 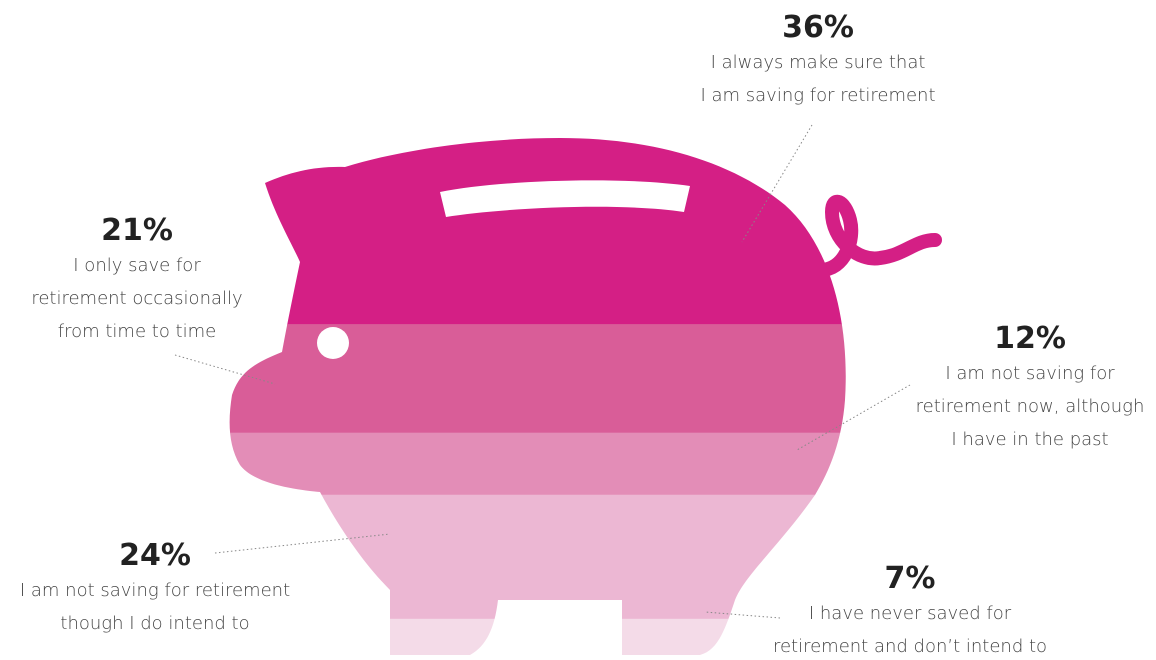 I want to click on percent-label: 7%, so click(x=910, y=578).